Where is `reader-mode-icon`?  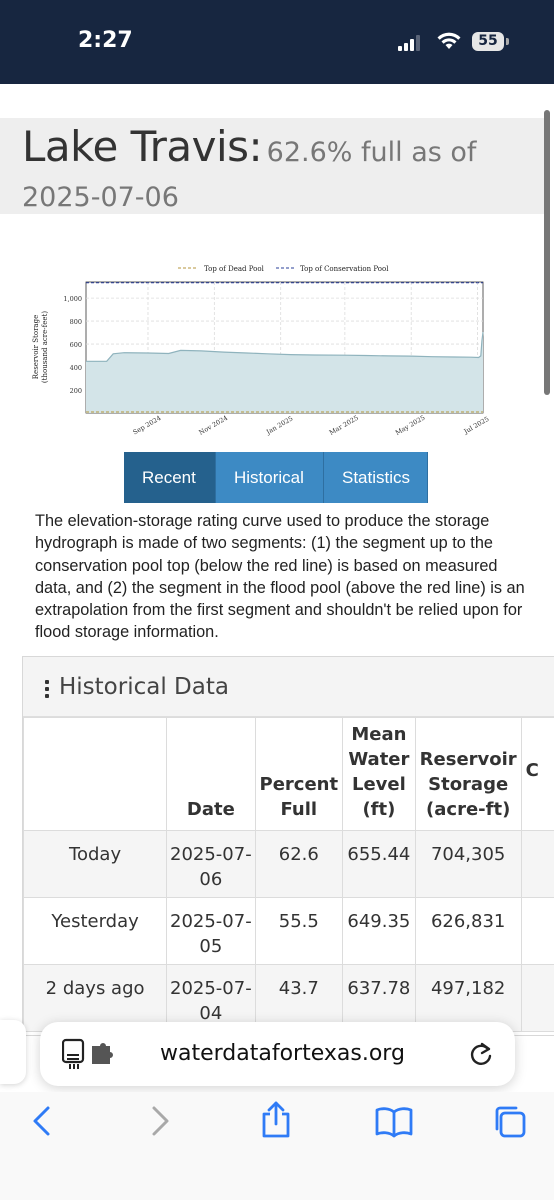
reader-mode-icon is located at coordinates (92, 1054).